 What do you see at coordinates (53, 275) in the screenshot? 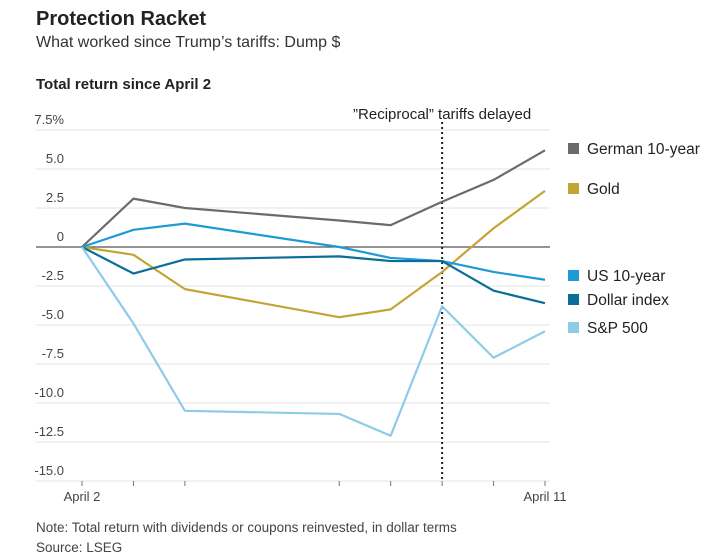
I see `y-tick-label: -2.5` at bounding box center [53, 275].